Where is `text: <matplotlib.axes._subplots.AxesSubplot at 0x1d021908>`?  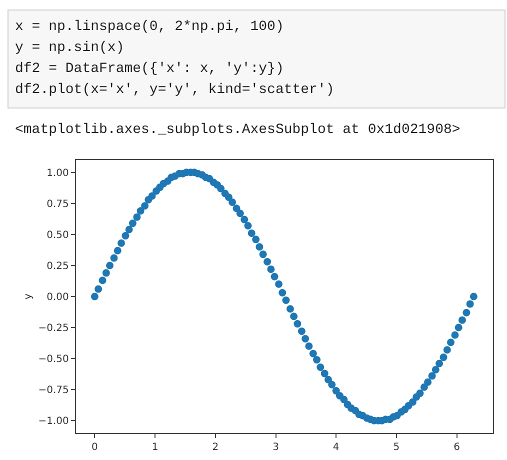
text: <matplotlib.axes._subplots.AxesSubplot at 0x1d021908> is located at coordinates (237, 130).